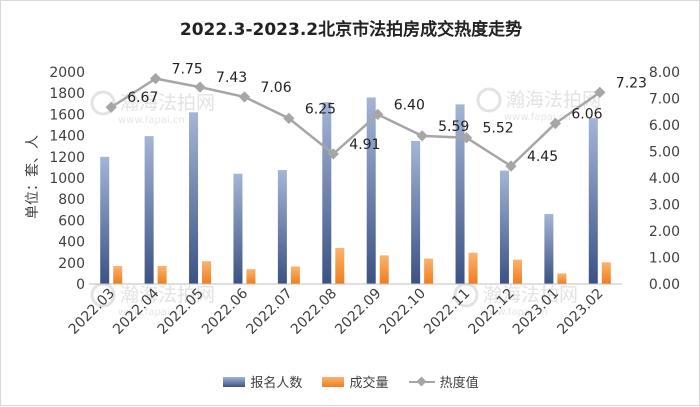 The height and width of the screenshot is (407, 700). I want to click on heat-data-label: 5.52, so click(498, 129).